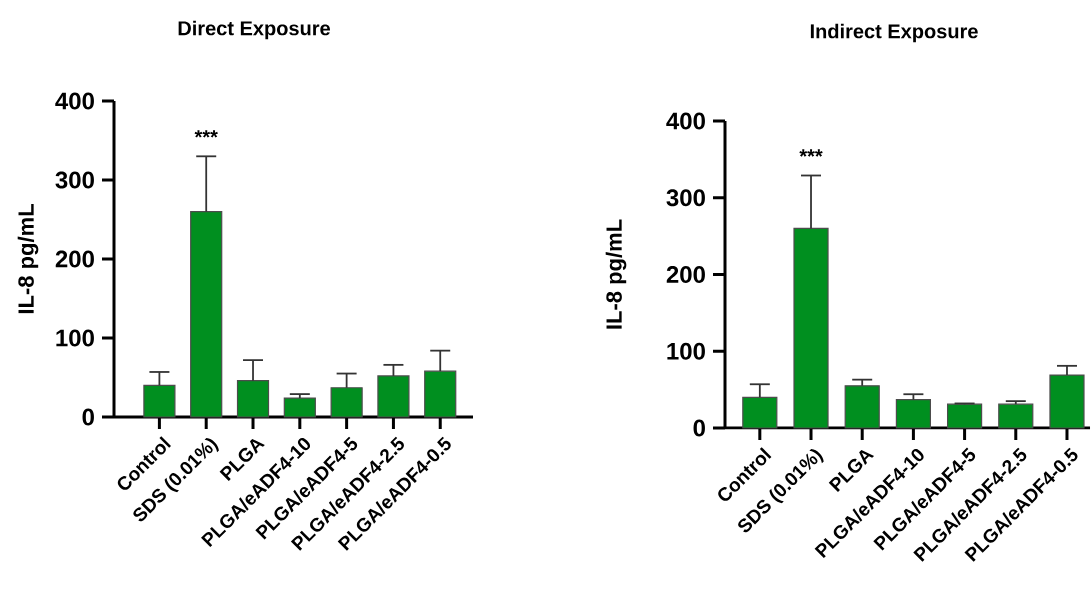 This screenshot has height=590, width=1092. What do you see at coordinates (894, 33) in the screenshot?
I see `chart-title: Indirect Exposure` at bounding box center [894, 33].